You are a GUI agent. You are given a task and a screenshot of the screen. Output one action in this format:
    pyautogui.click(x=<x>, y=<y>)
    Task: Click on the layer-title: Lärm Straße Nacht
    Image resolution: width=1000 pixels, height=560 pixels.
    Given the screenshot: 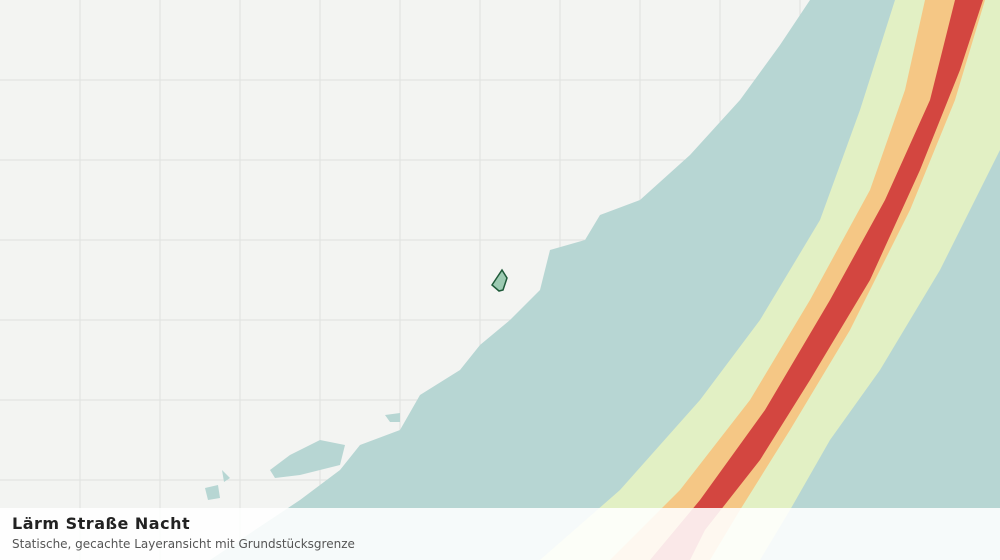 What is the action you would take?
    pyautogui.click(x=101, y=523)
    